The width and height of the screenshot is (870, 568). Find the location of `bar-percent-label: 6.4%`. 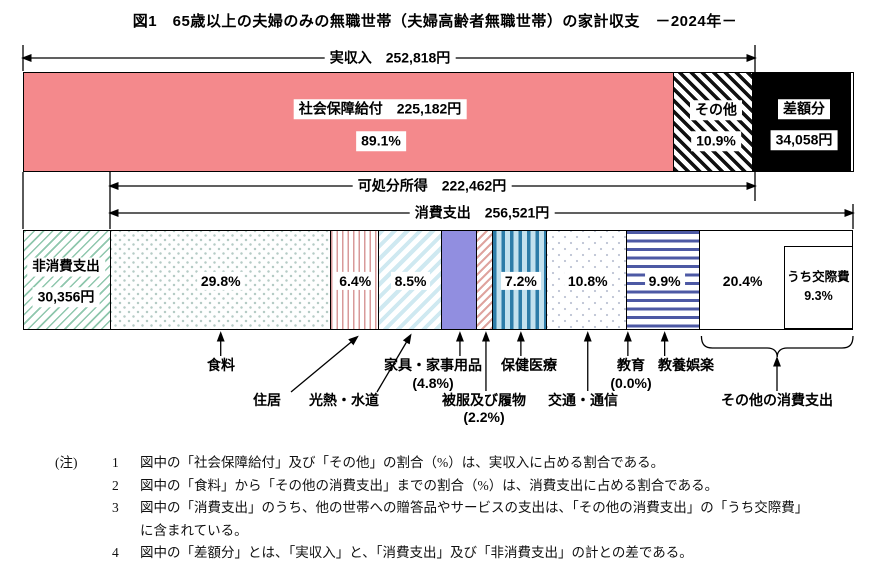

bar-percent-label: 6.4% is located at coordinates (355, 281).